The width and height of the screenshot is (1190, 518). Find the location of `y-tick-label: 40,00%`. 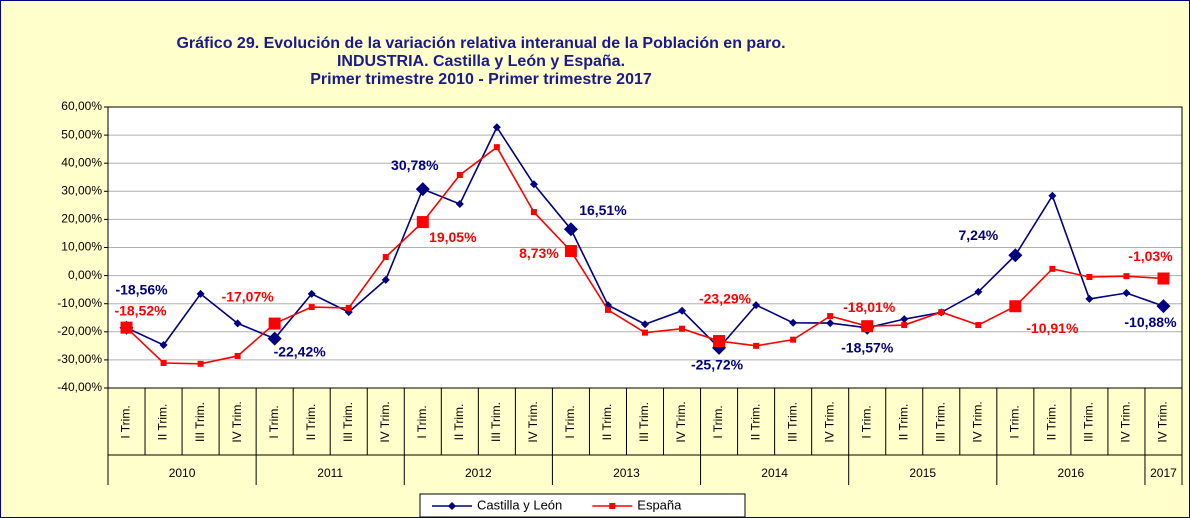

y-tick-label: 40,00% is located at coordinates (81, 162).